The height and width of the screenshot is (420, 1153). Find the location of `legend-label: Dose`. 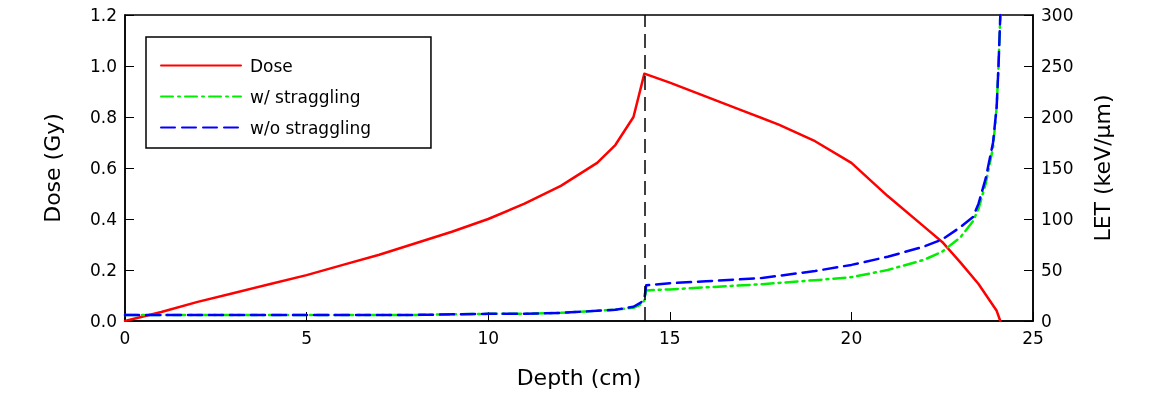

legend-label: Dose is located at coordinates (271, 65).